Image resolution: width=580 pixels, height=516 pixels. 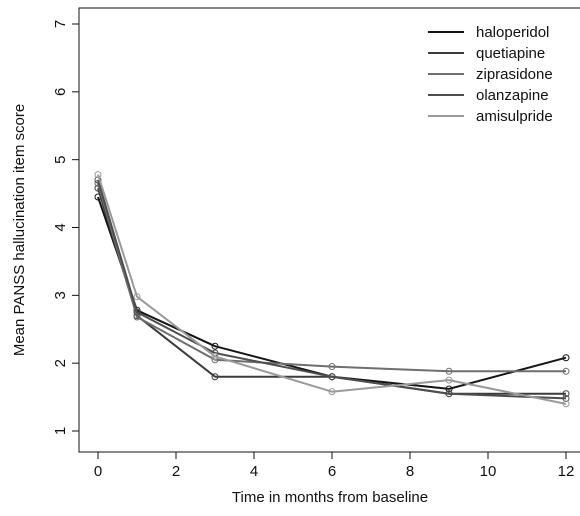 I want to click on x-tick-label: 10, so click(x=488, y=471).